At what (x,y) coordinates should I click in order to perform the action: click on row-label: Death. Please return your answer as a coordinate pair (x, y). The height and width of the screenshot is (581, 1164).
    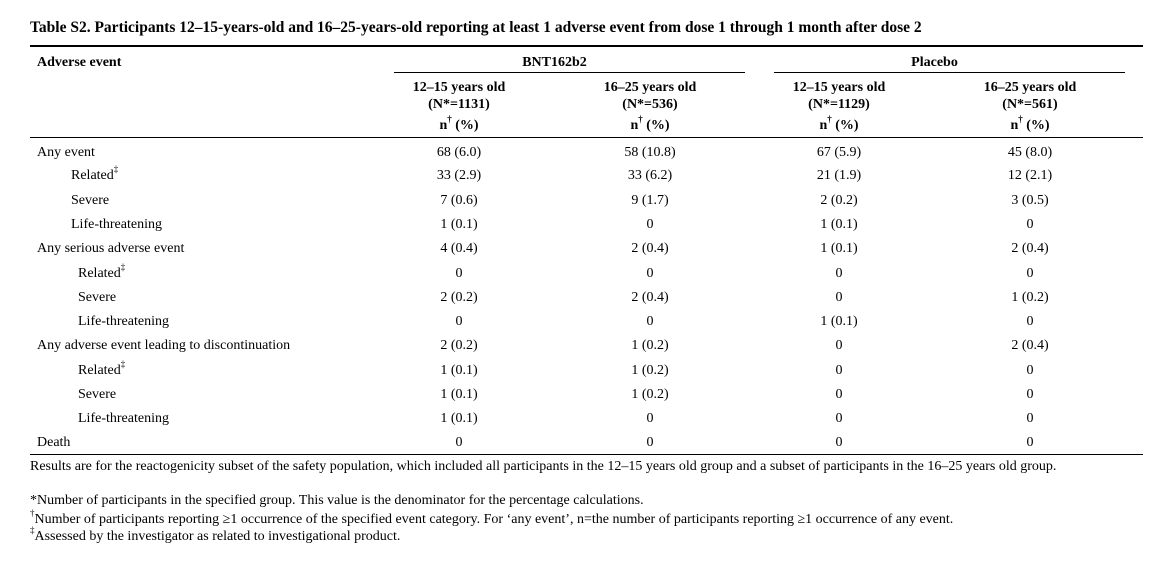
    Looking at the image, I should click on (54, 442).